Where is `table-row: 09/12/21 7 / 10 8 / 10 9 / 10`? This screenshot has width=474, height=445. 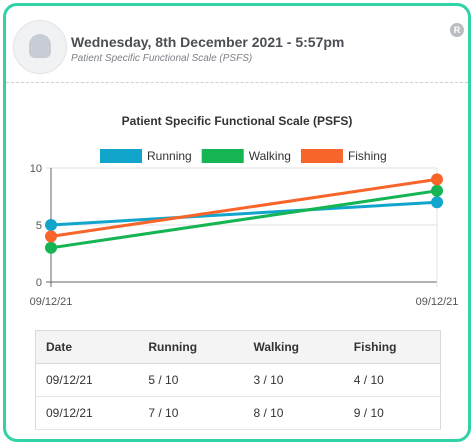 table-row: 09/12/21 7 / 10 8 / 10 9 / 10 is located at coordinates (238, 413).